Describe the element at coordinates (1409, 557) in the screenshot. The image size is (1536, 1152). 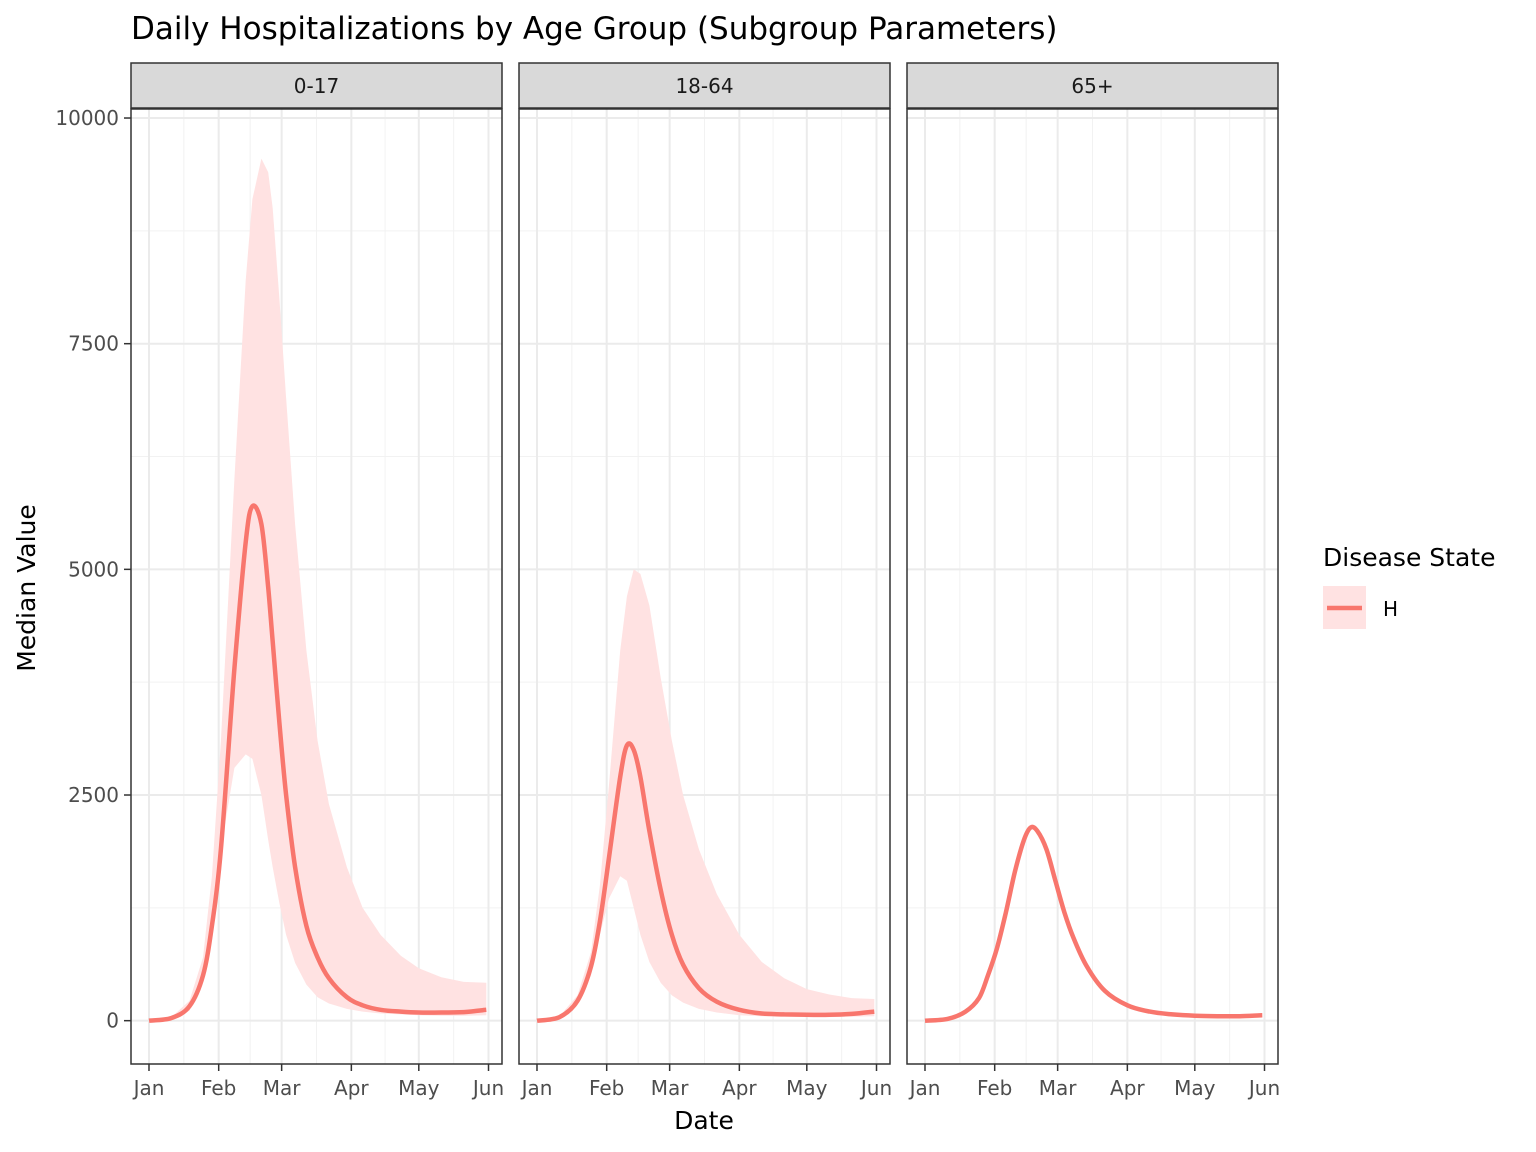
I see `legend-title: Disease State` at that location.